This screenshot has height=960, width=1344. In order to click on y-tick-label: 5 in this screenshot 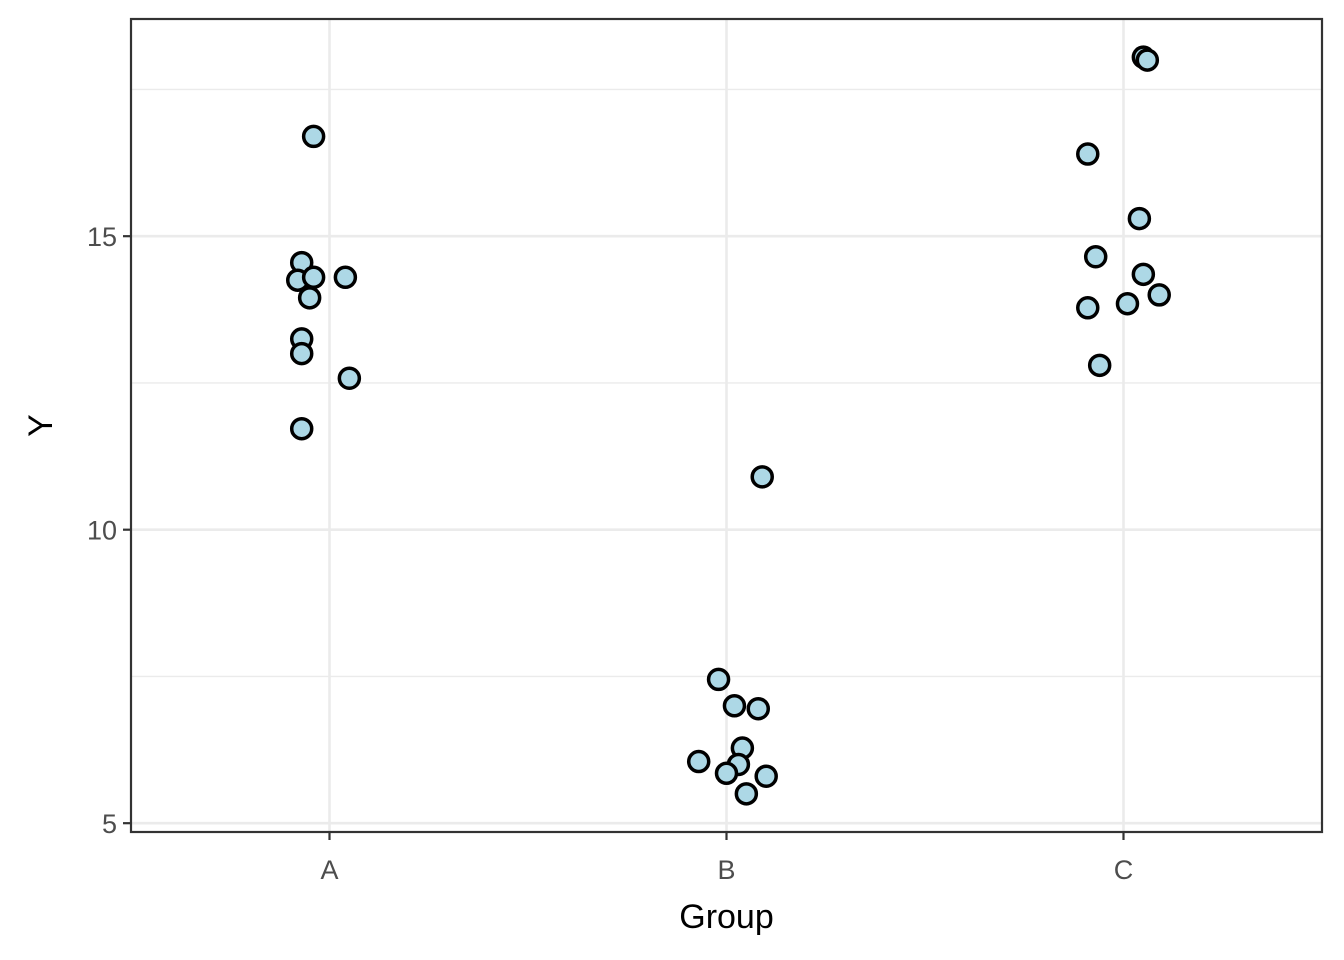, I will do `click(109, 824)`.